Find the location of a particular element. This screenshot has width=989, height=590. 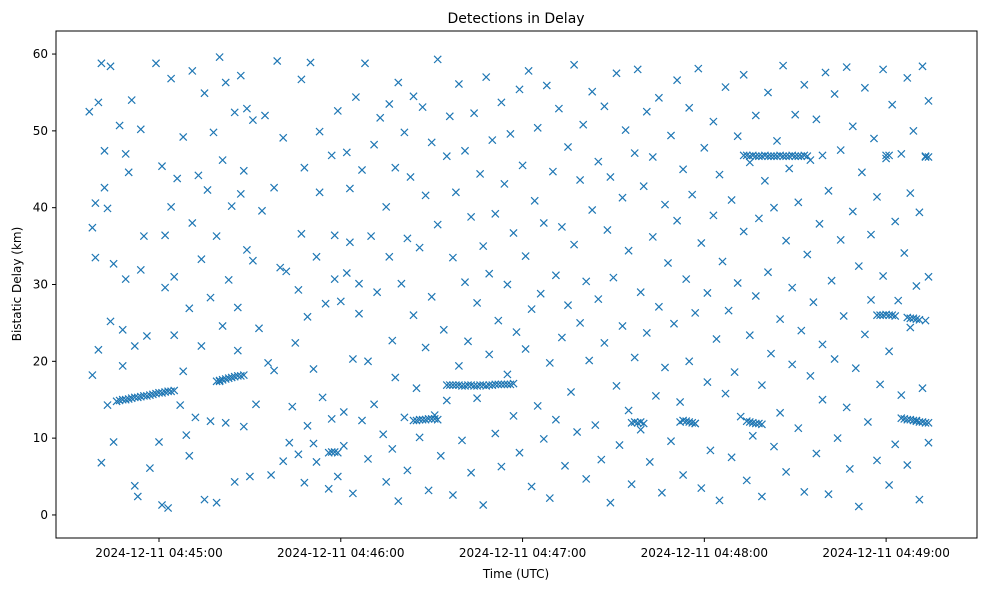

y-tick-label: 20 is located at coordinates (40, 361).